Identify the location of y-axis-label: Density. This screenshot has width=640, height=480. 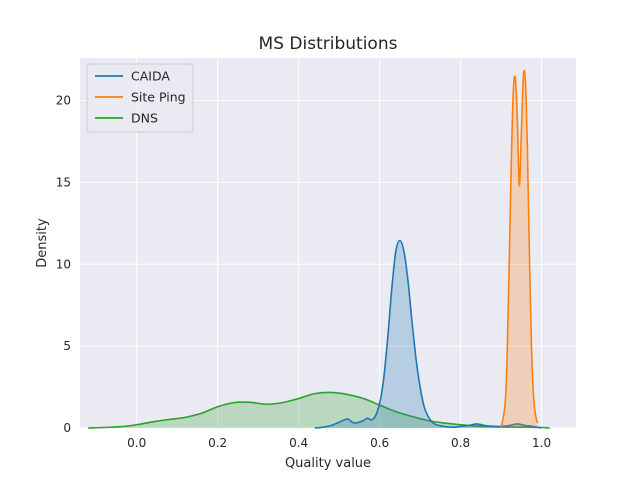
(42, 243).